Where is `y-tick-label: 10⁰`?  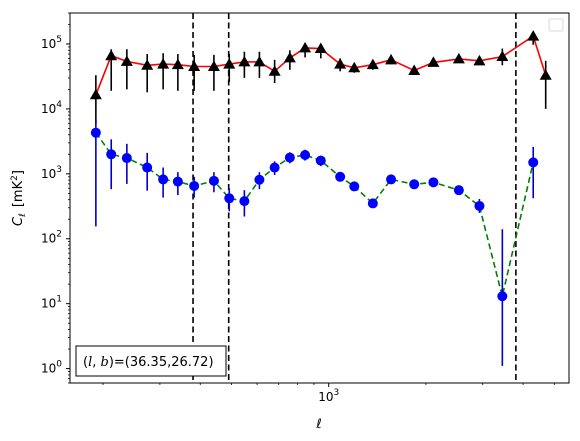 y-tick-label: 10⁰ is located at coordinates (51, 368).